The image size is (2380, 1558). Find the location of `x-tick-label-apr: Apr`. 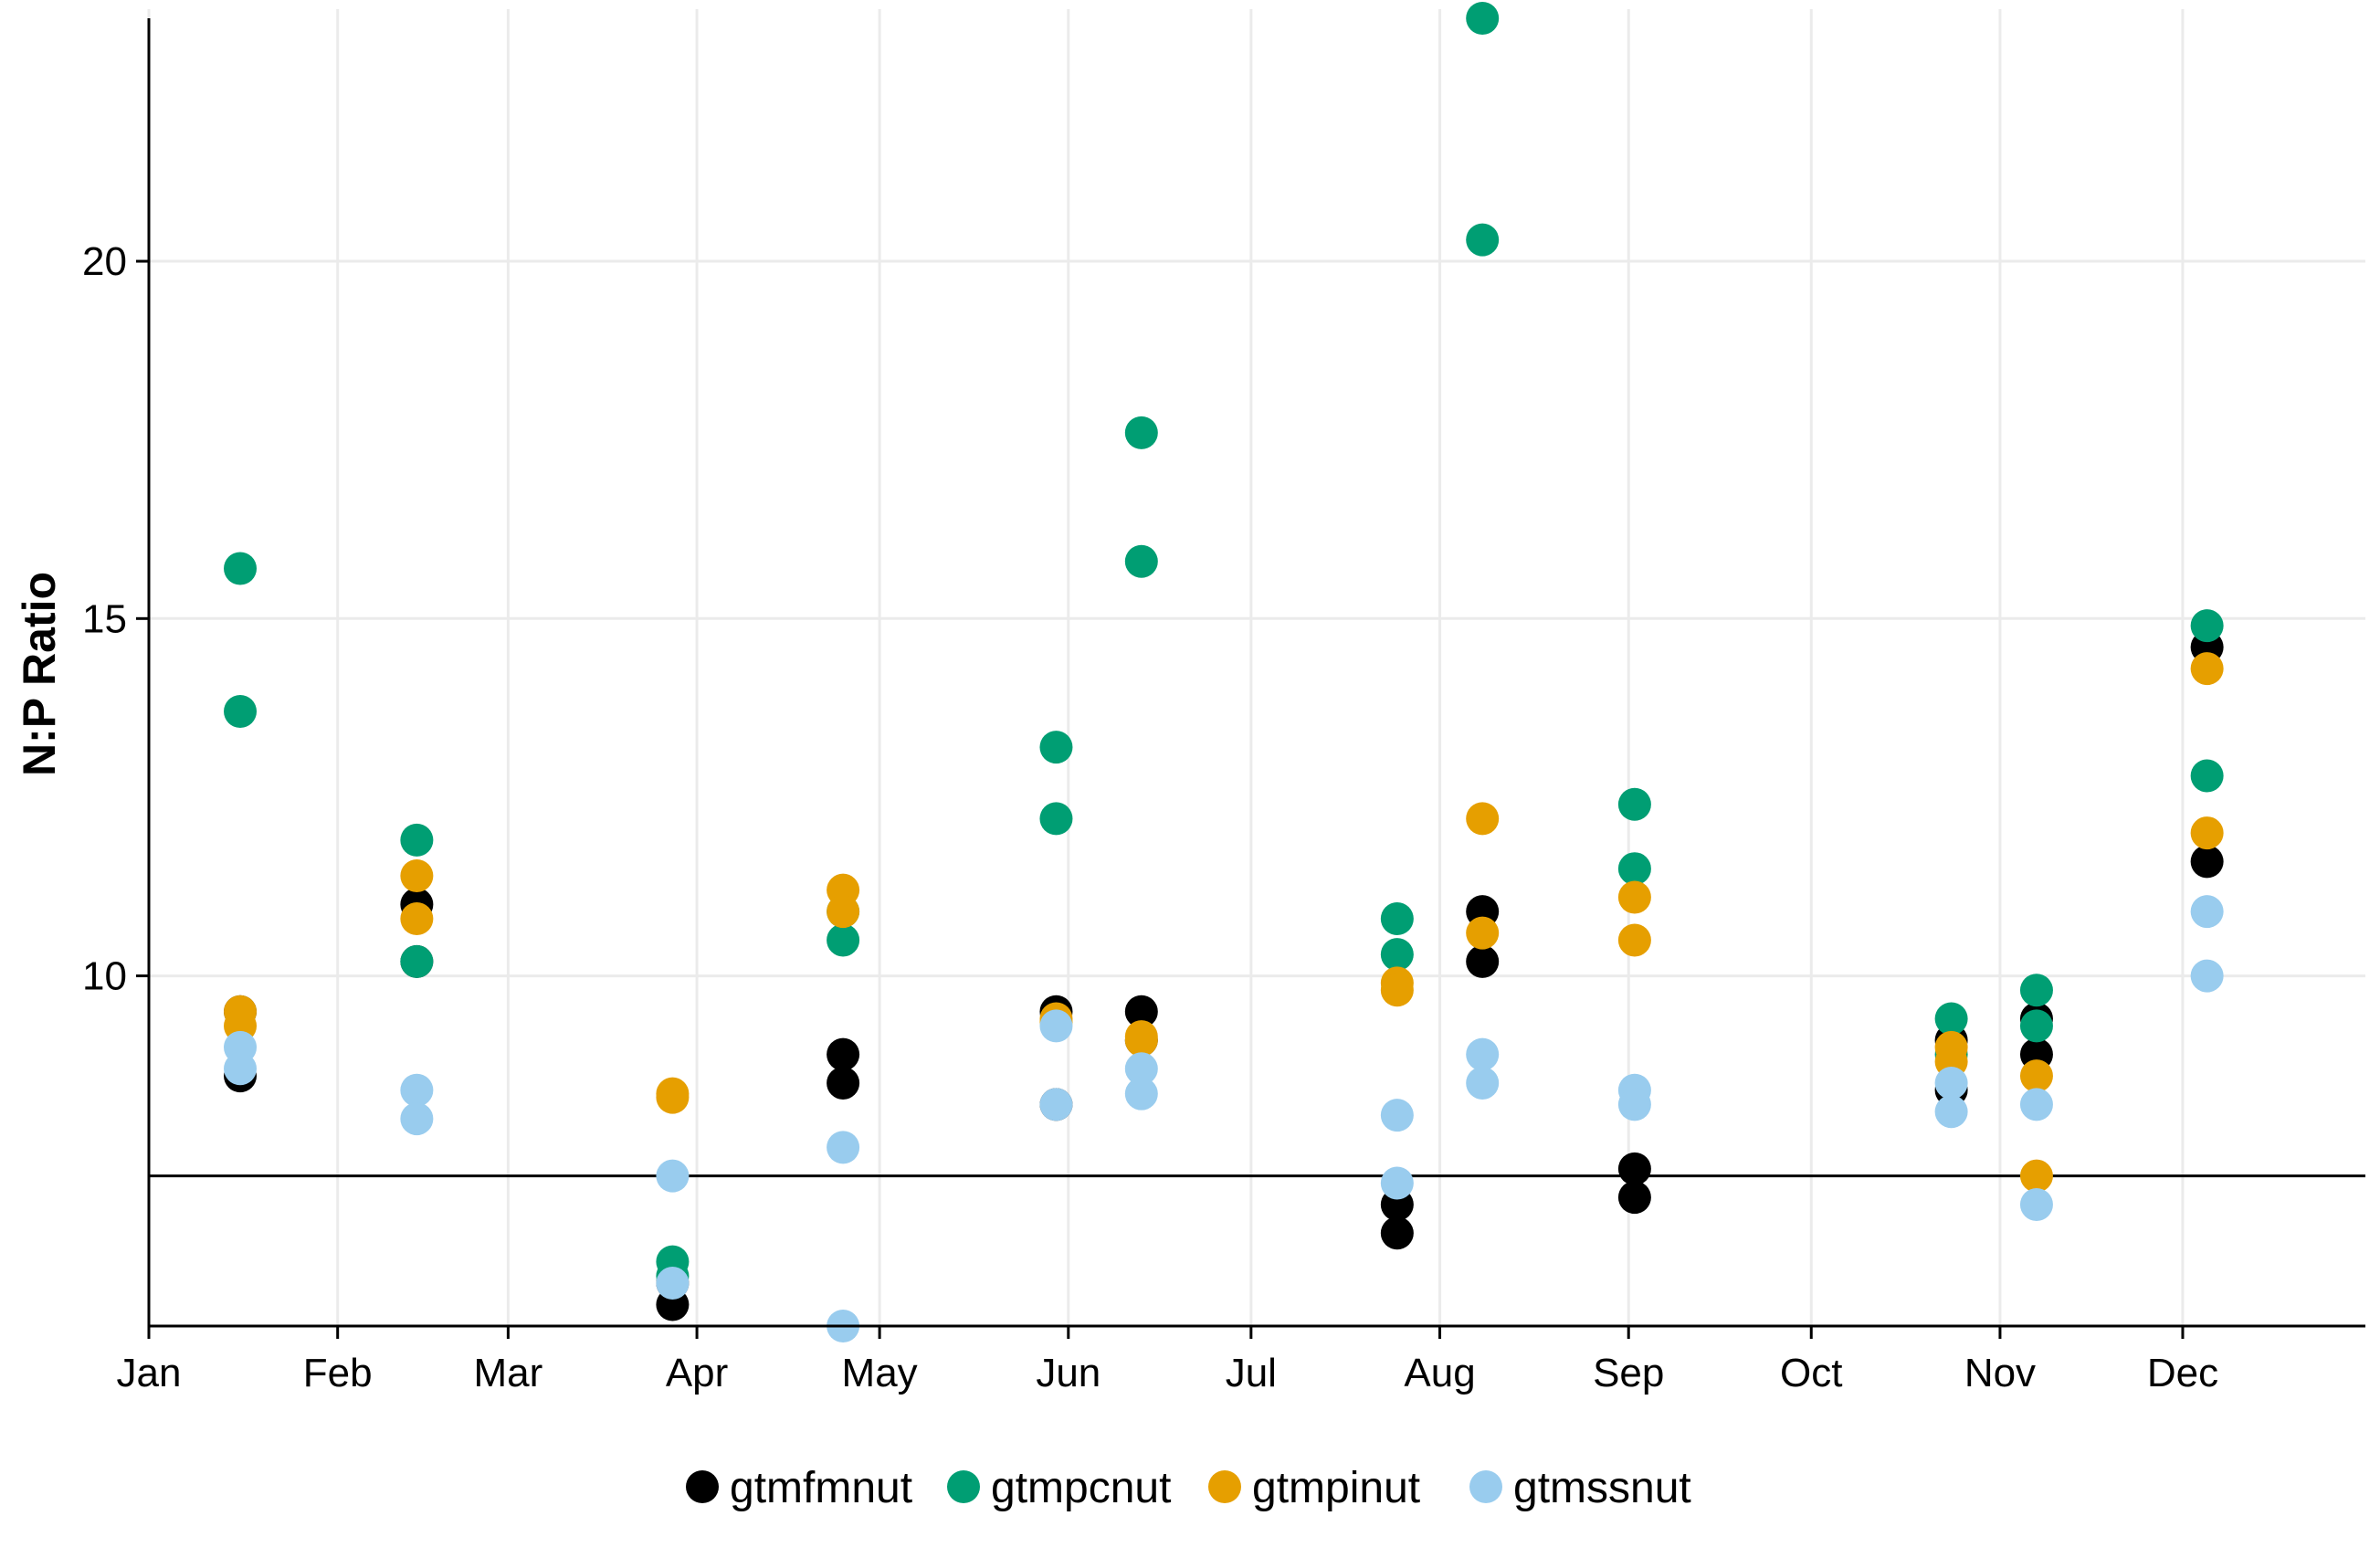

x-tick-label-apr: Apr is located at coordinates (697, 1373).